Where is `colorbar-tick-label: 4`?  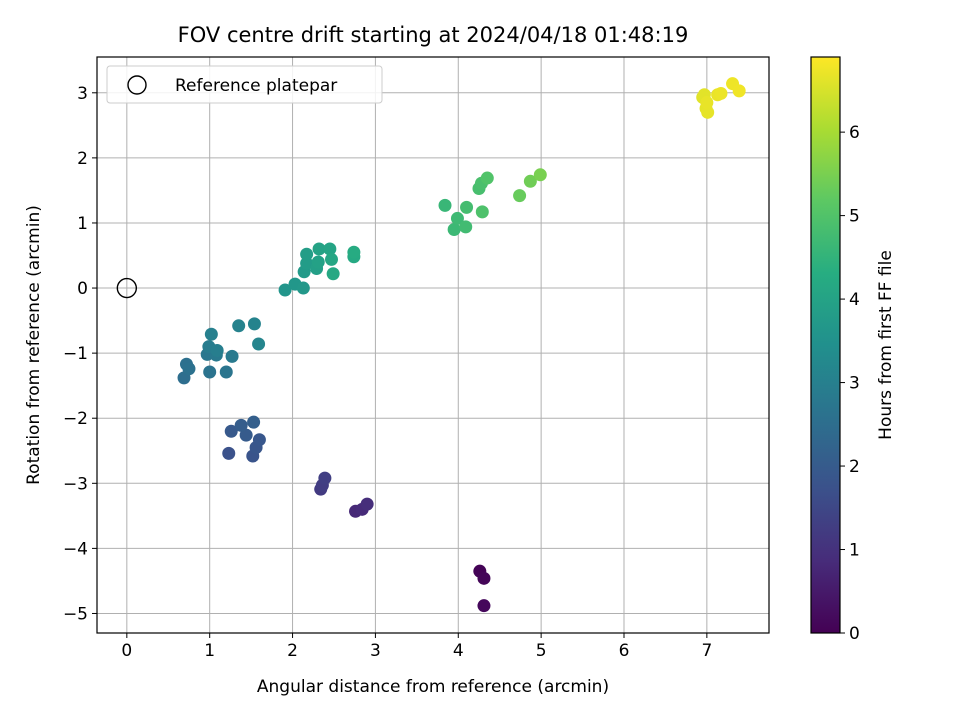
colorbar-tick-label: 4 is located at coordinates (854, 300).